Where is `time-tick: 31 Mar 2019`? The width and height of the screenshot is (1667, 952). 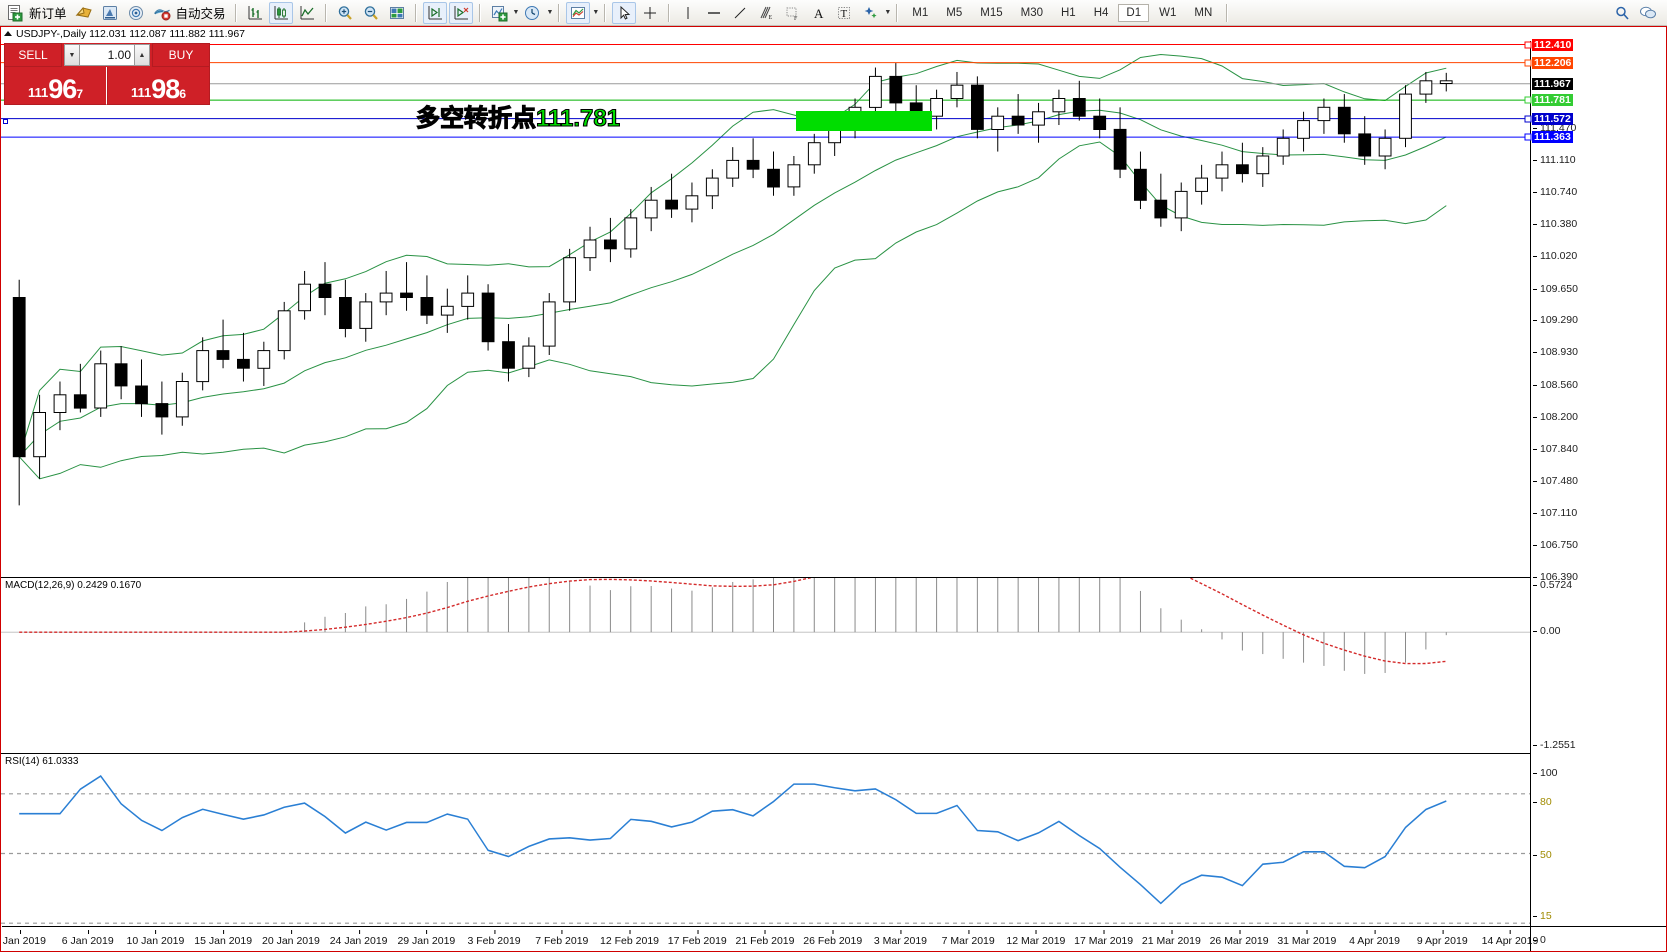 time-tick: 31 Mar 2019 is located at coordinates (1306, 938).